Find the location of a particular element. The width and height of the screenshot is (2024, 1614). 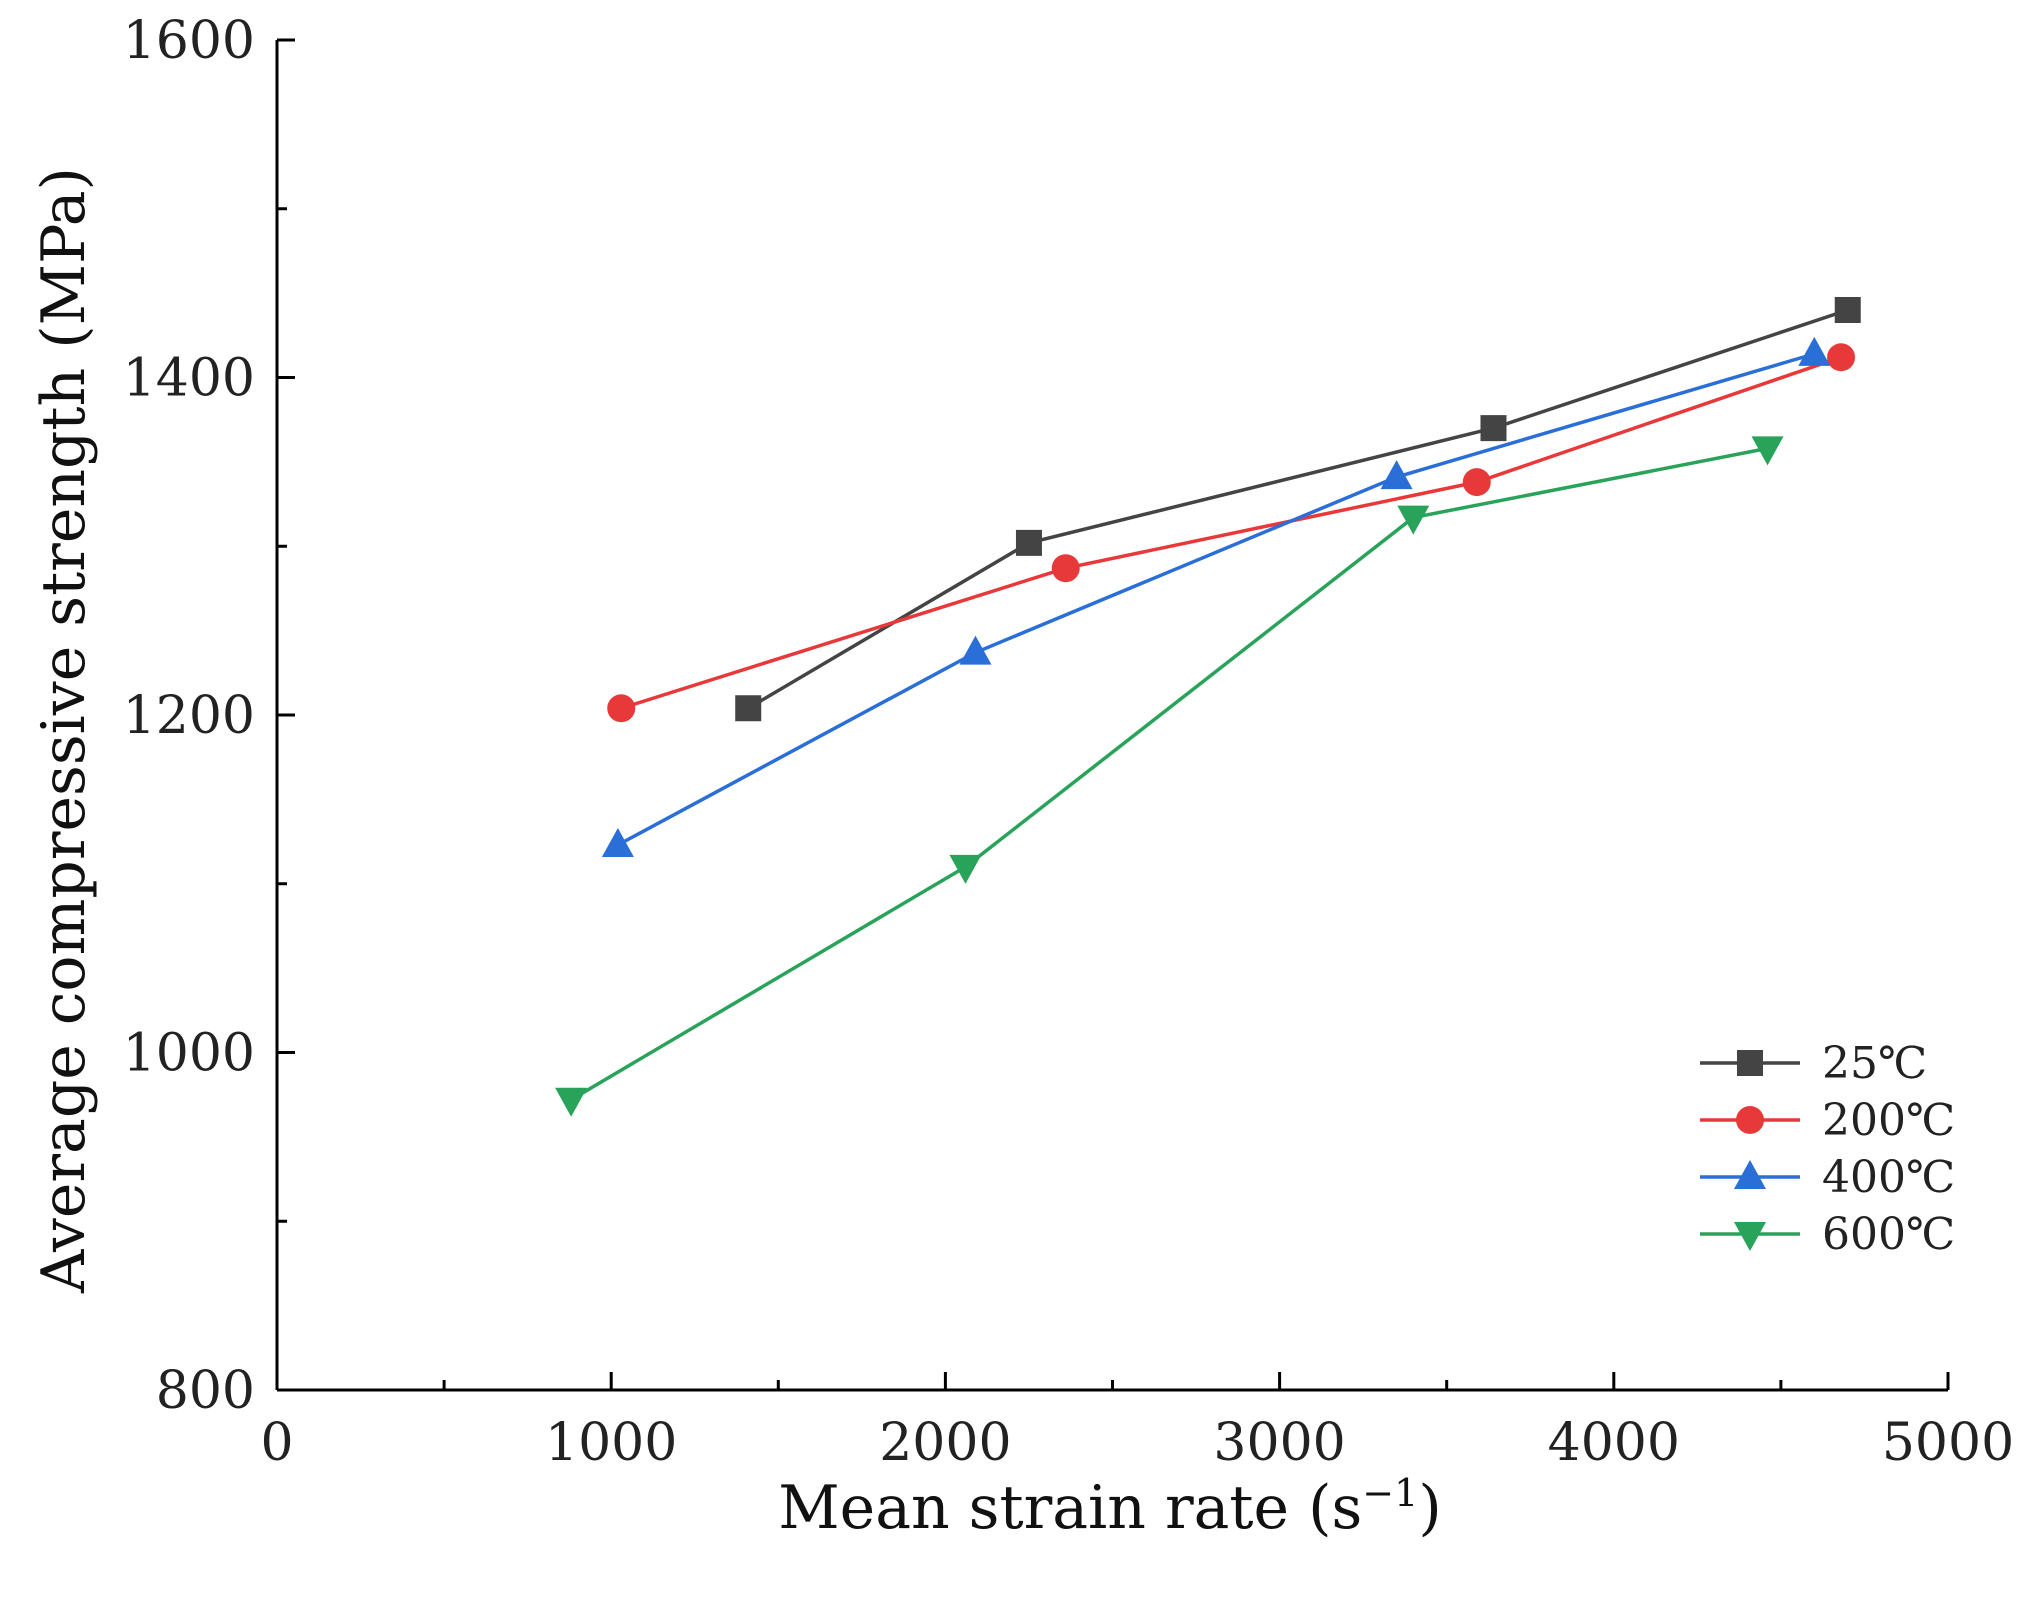

legend-item: 200℃ is located at coordinates (1827, 1120).